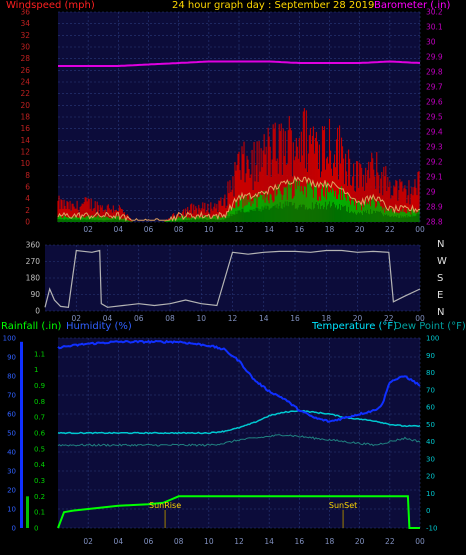 The height and width of the screenshot is (555, 466). I want to click on barometer-y-tick-label: 29, so click(431, 192).